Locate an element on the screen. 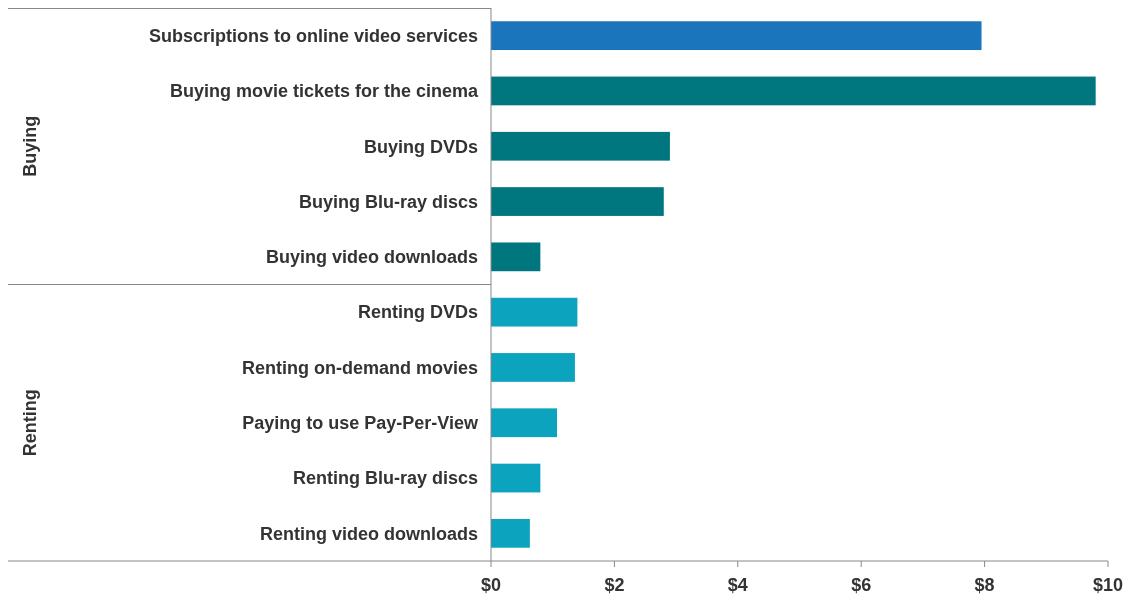 The image size is (1131, 602). y-tick-label: Buying DVDs is located at coordinates (420, 146).